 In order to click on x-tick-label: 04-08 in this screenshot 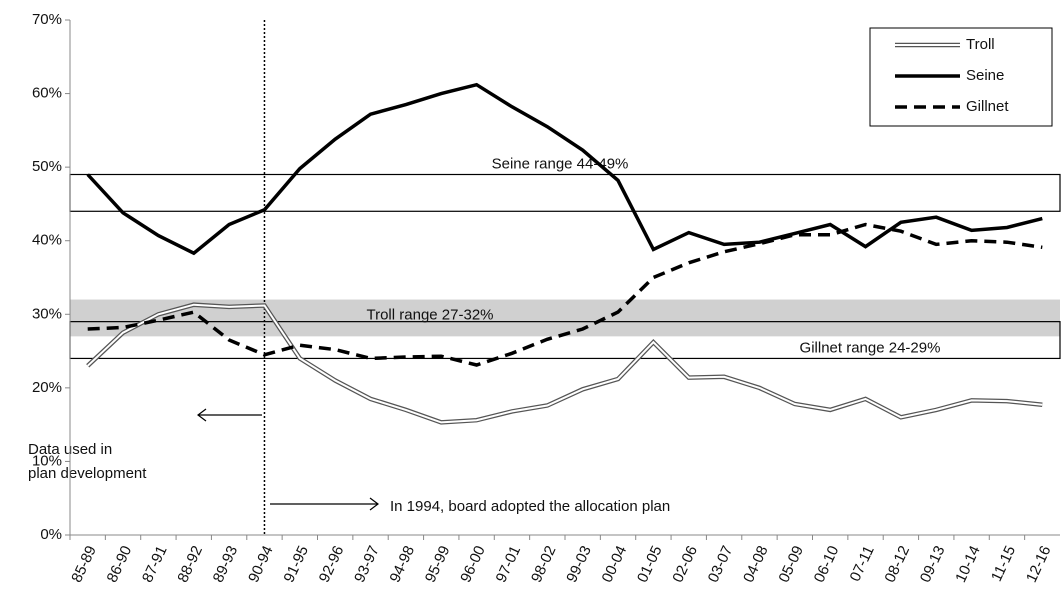, I will do `click(756, 564)`.